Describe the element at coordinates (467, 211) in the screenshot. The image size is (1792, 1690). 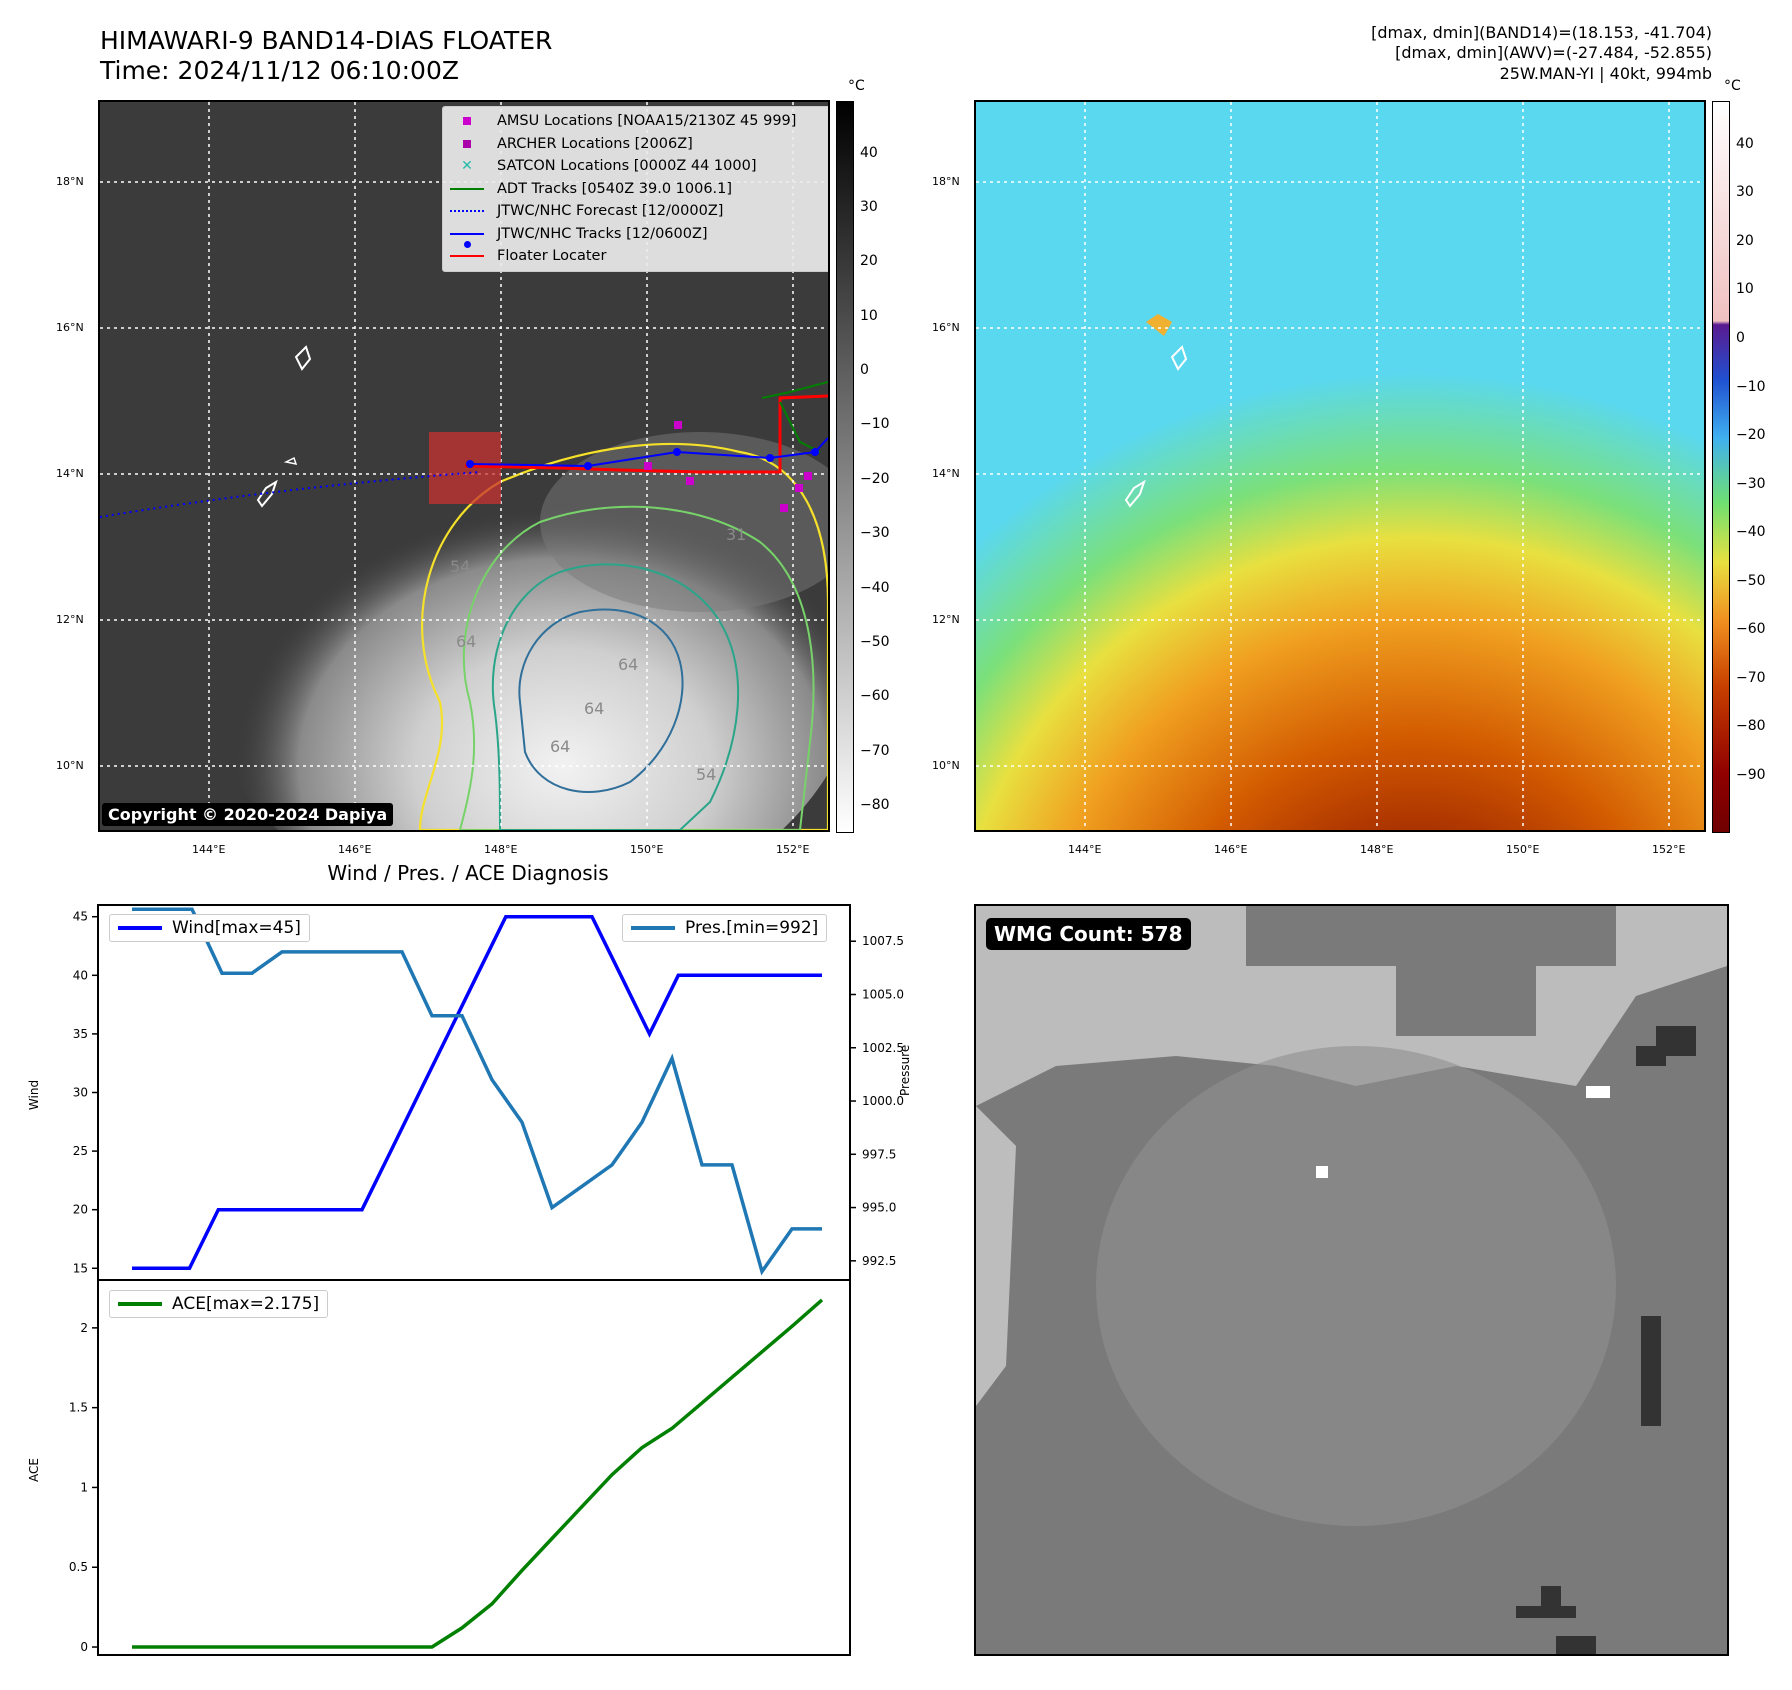
I see `dotted-line-icon` at that location.